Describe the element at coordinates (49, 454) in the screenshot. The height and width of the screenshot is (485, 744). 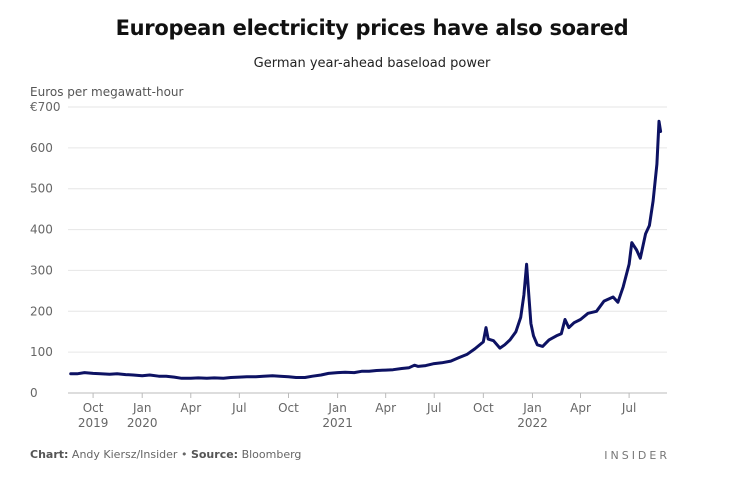
I see `footer-chart-label: Chart:` at that location.